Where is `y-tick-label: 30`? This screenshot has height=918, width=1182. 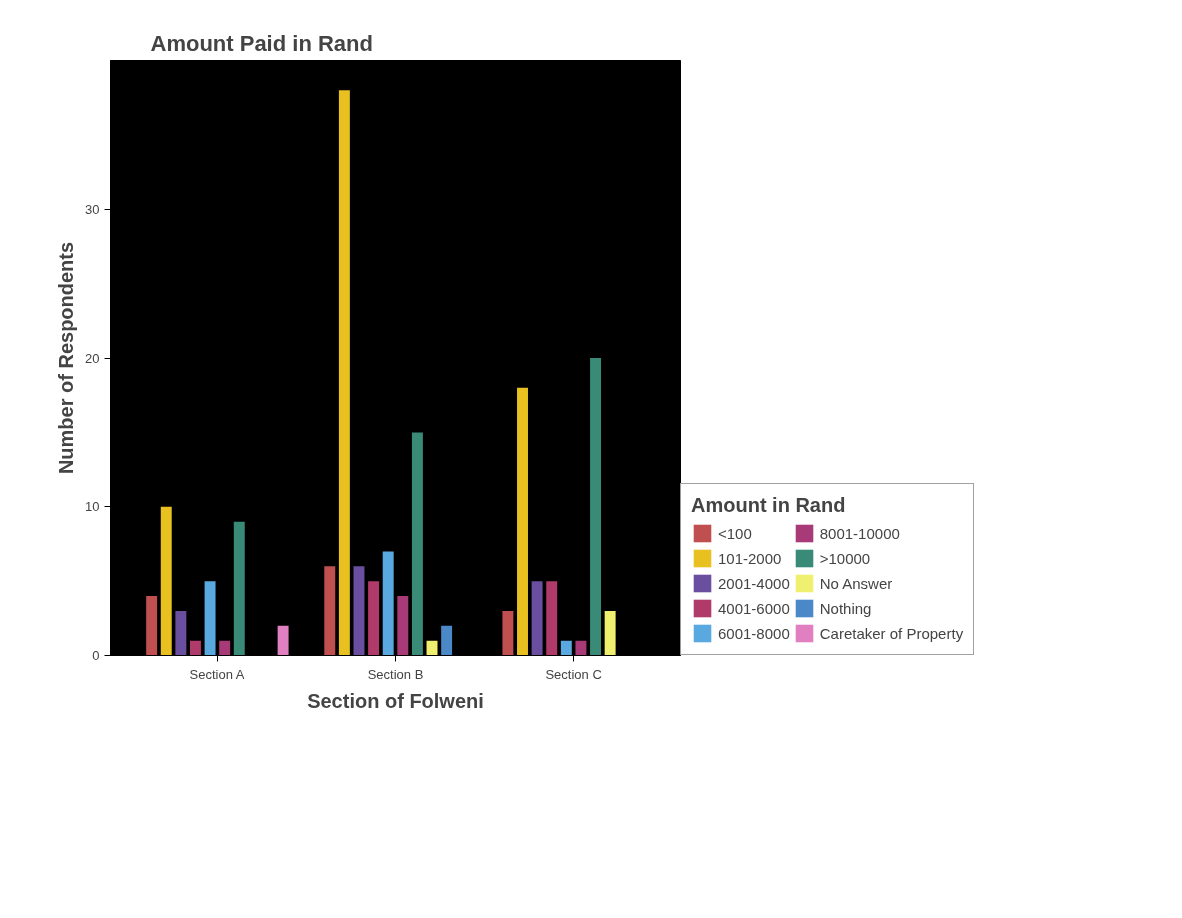 y-tick-label: 30 is located at coordinates (92, 209).